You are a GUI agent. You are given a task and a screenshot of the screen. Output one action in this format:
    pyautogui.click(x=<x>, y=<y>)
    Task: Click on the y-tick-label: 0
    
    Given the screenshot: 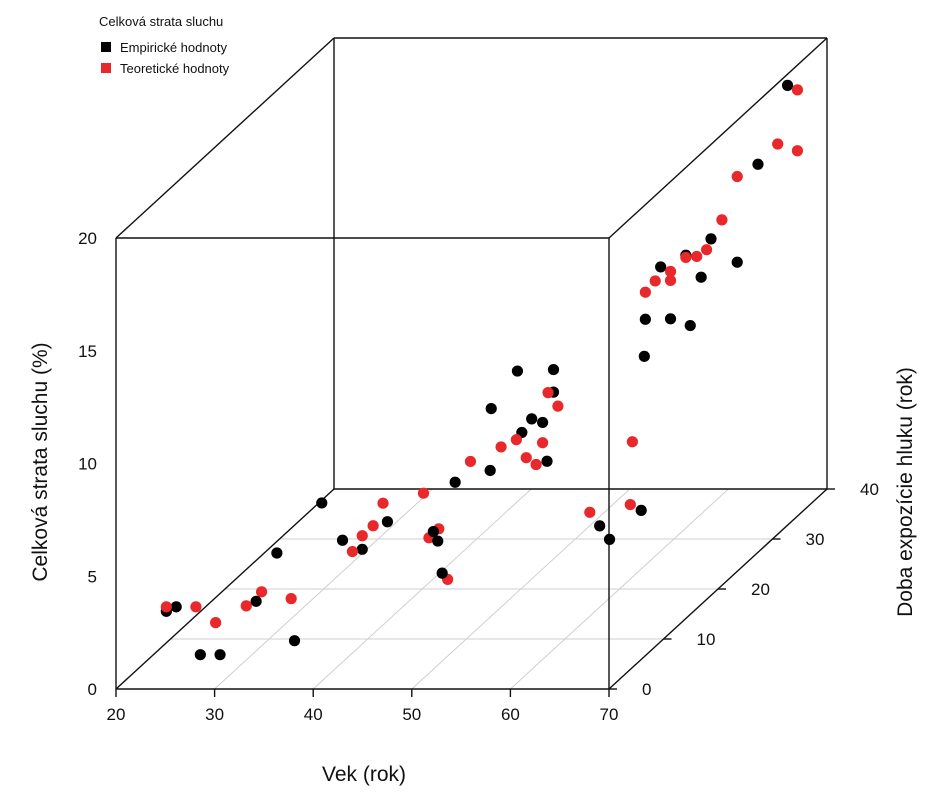 What is the action you would take?
    pyautogui.click(x=646, y=689)
    